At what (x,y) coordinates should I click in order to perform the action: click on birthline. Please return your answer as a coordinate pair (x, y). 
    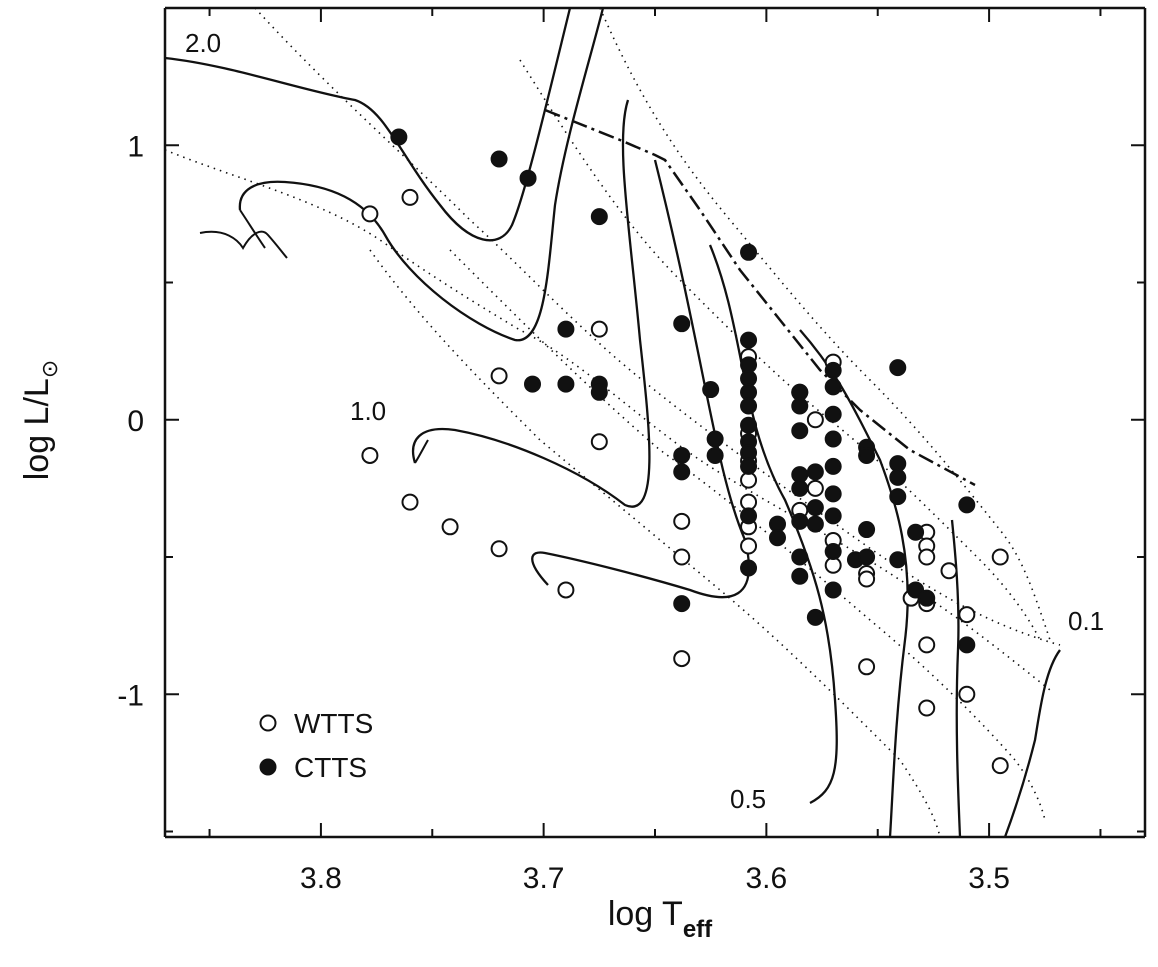
    Looking at the image, I should click on (760, 297).